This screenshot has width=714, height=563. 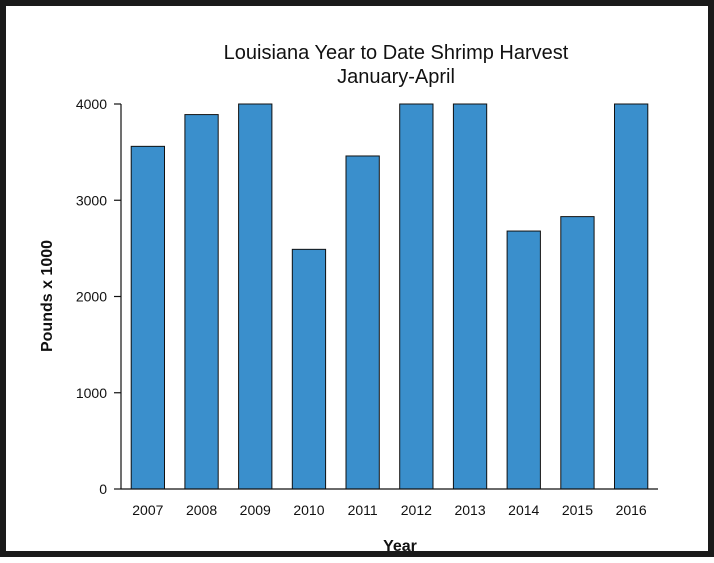 What do you see at coordinates (470, 296) in the screenshot?
I see `bar-2013` at bounding box center [470, 296].